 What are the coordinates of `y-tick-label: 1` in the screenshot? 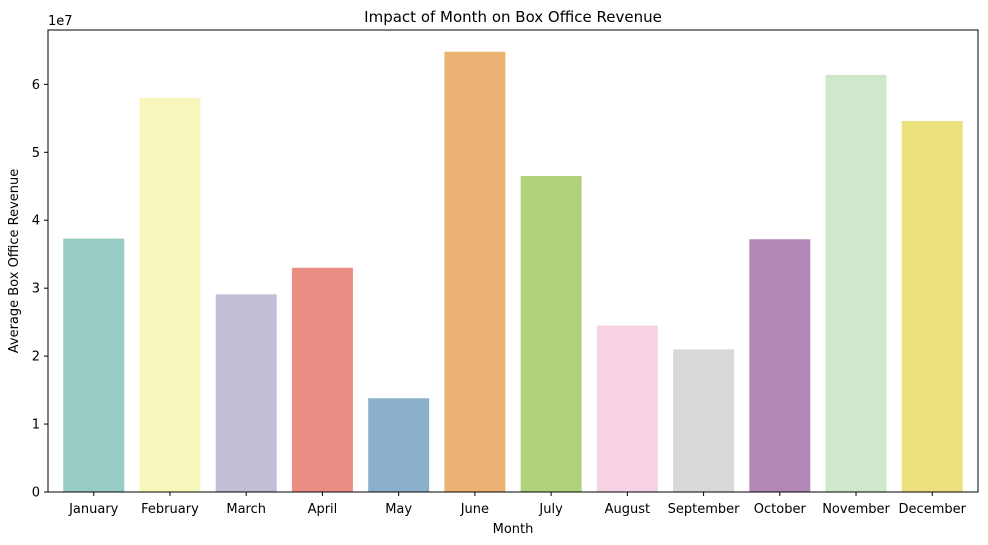 It's located at (36, 425).